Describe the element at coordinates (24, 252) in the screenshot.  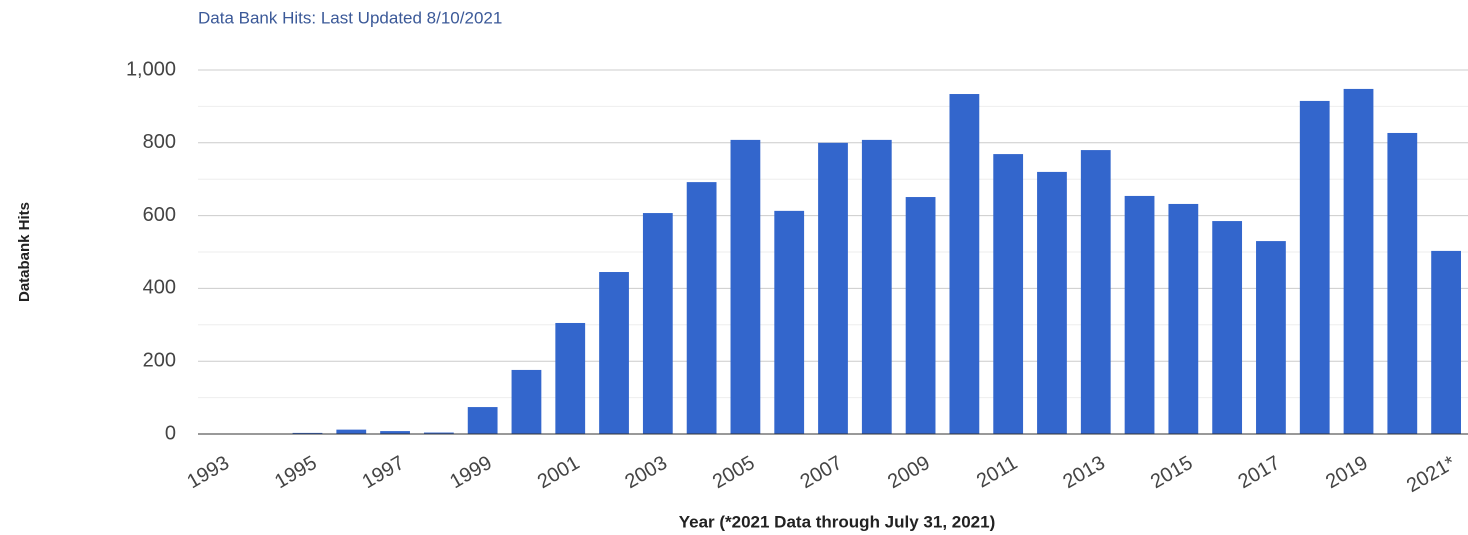
I see `y-axis-title: Databank Hits` at that location.